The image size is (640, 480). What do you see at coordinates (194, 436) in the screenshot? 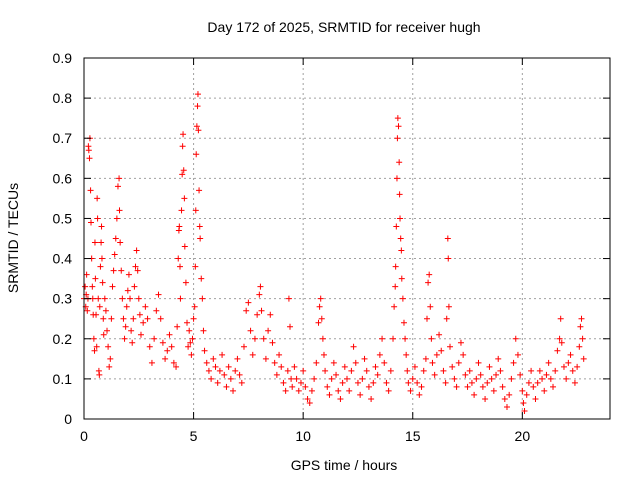
I see `x-tick-label: 5` at bounding box center [194, 436].